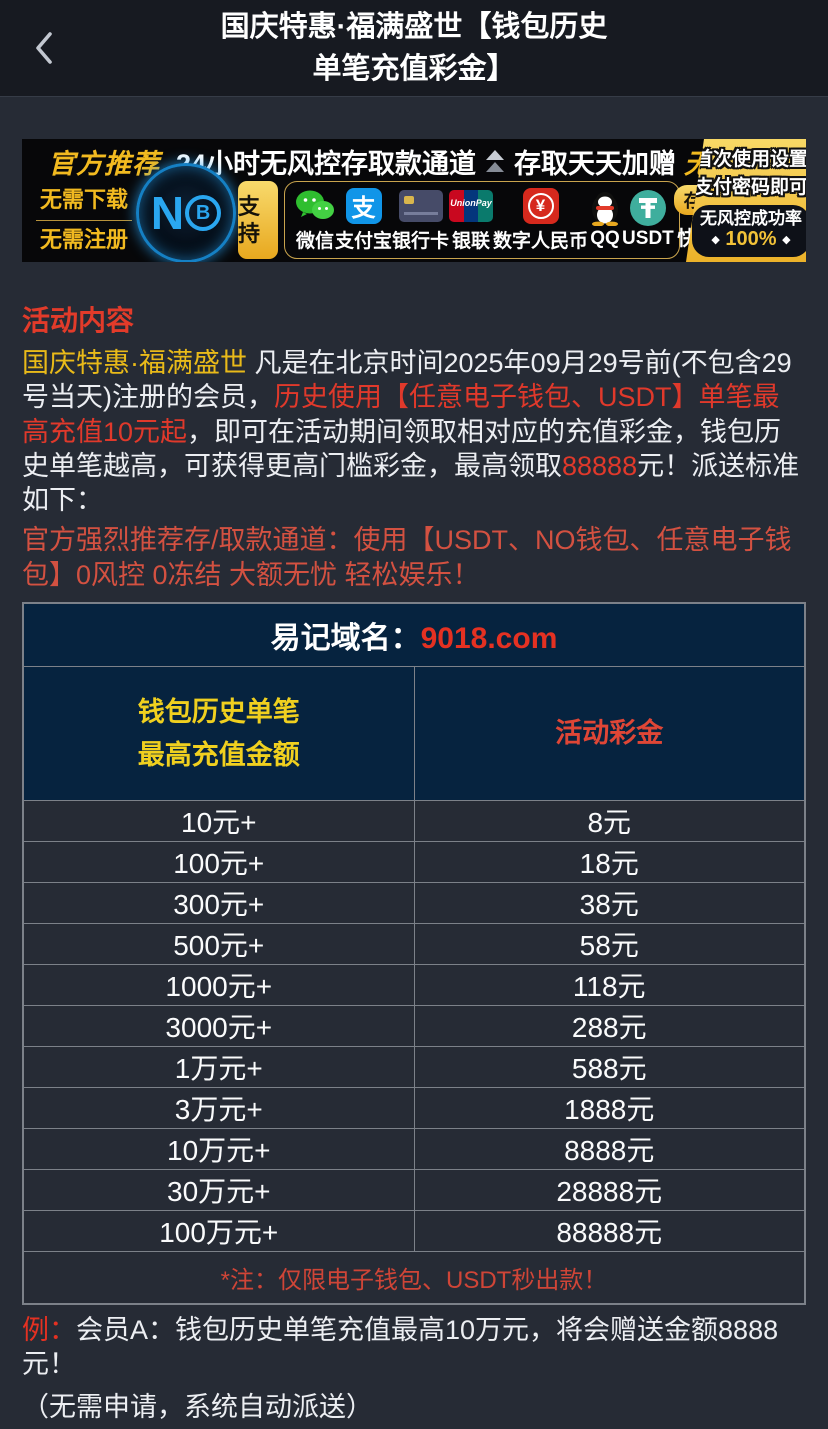  I want to click on bonus-amount-cell: 118元, so click(609, 985).